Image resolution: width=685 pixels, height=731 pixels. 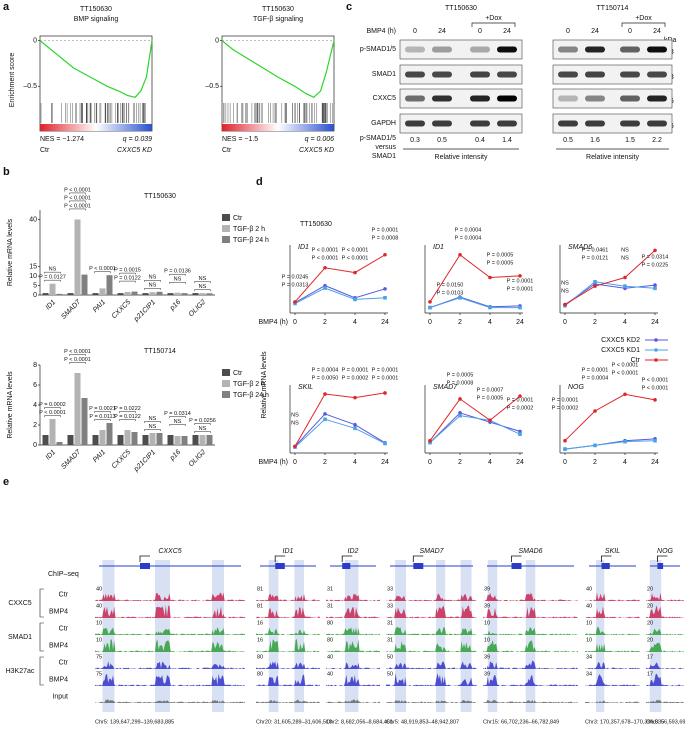 I want to click on x-tick-label: PAI1, so click(x=99, y=306).